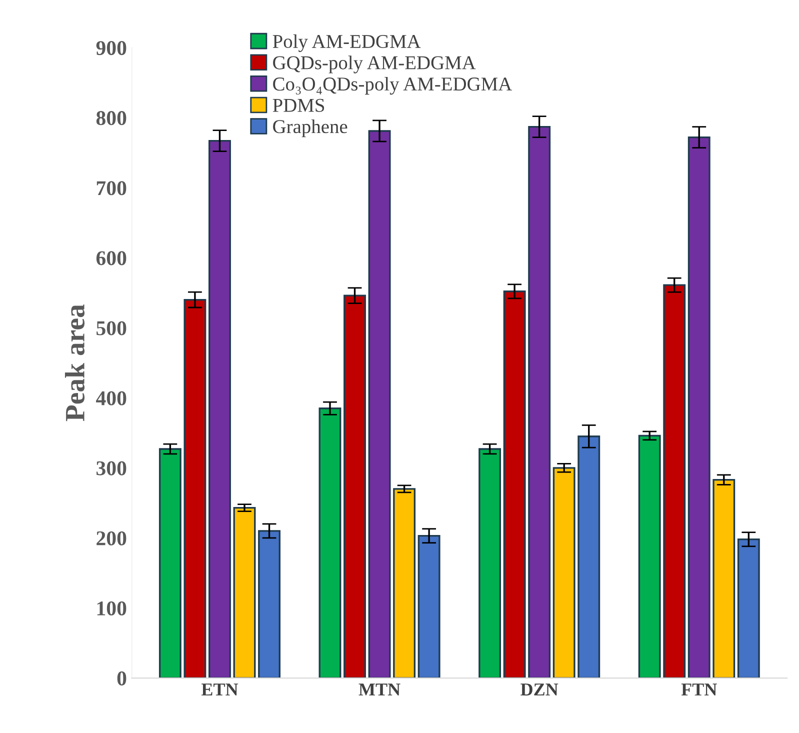 Image resolution: width=799 pixels, height=733 pixels. What do you see at coordinates (121, 678) in the screenshot?
I see `y-tick-label: 0` at bounding box center [121, 678].